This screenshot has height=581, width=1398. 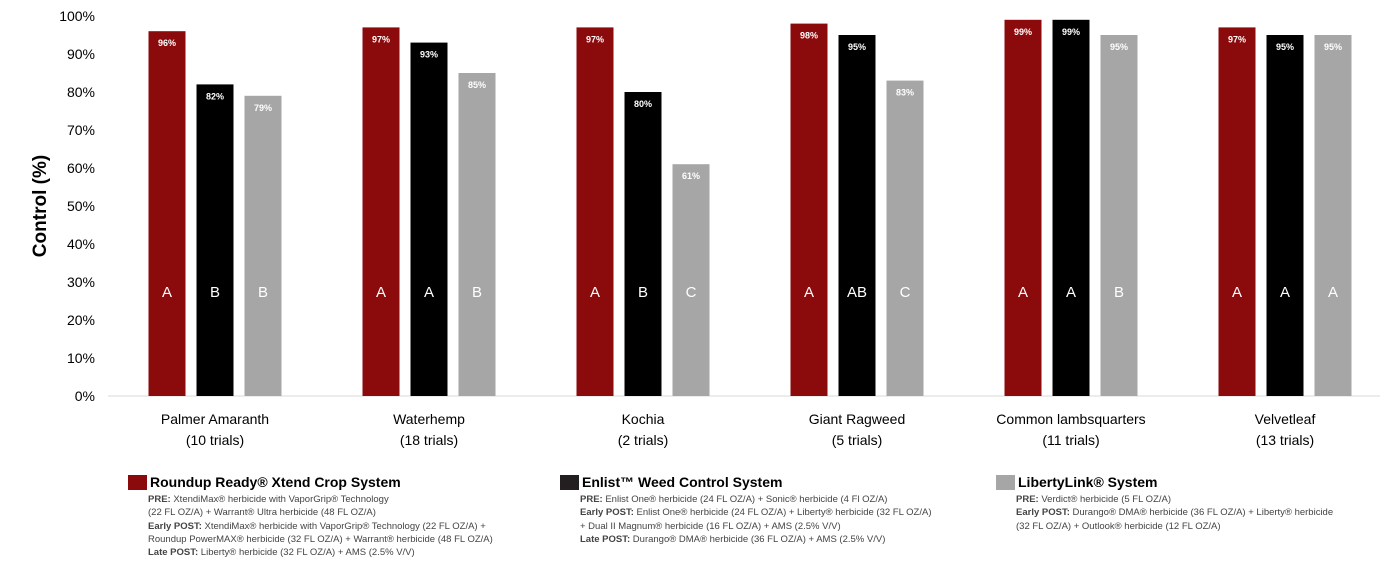 What do you see at coordinates (81, 244) in the screenshot?
I see `y-tick-label: 40%` at bounding box center [81, 244].